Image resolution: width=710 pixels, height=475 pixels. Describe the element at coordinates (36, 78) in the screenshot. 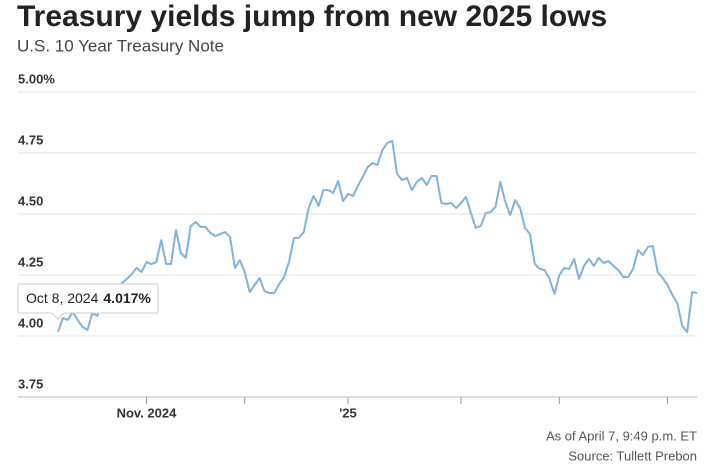

I see `y-tick-label: 5.00%` at that location.